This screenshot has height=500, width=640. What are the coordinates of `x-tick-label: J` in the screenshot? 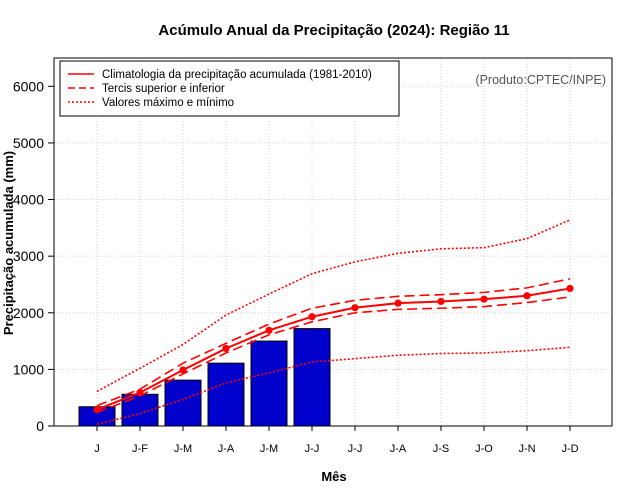 It's located at (97, 449).